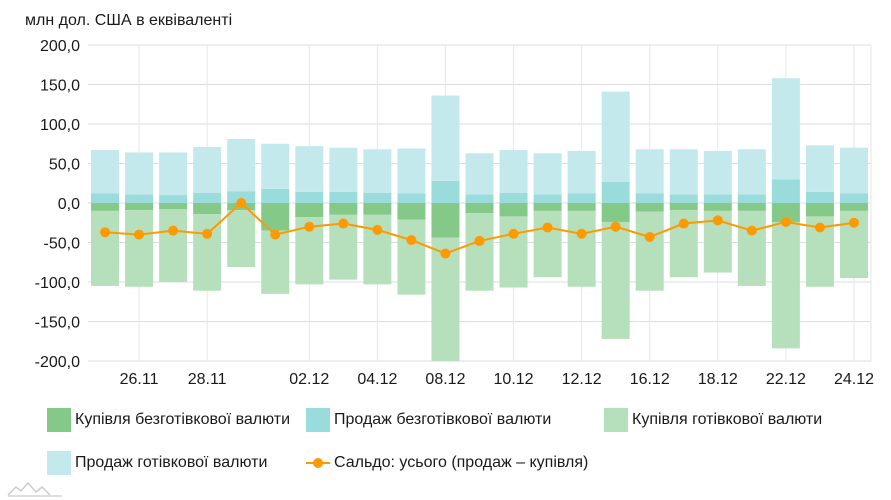 The width and height of the screenshot is (891, 500). Describe the element at coordinates (60, 46) in the screenshot. I see `y-tick-label: 200,0` at that location.